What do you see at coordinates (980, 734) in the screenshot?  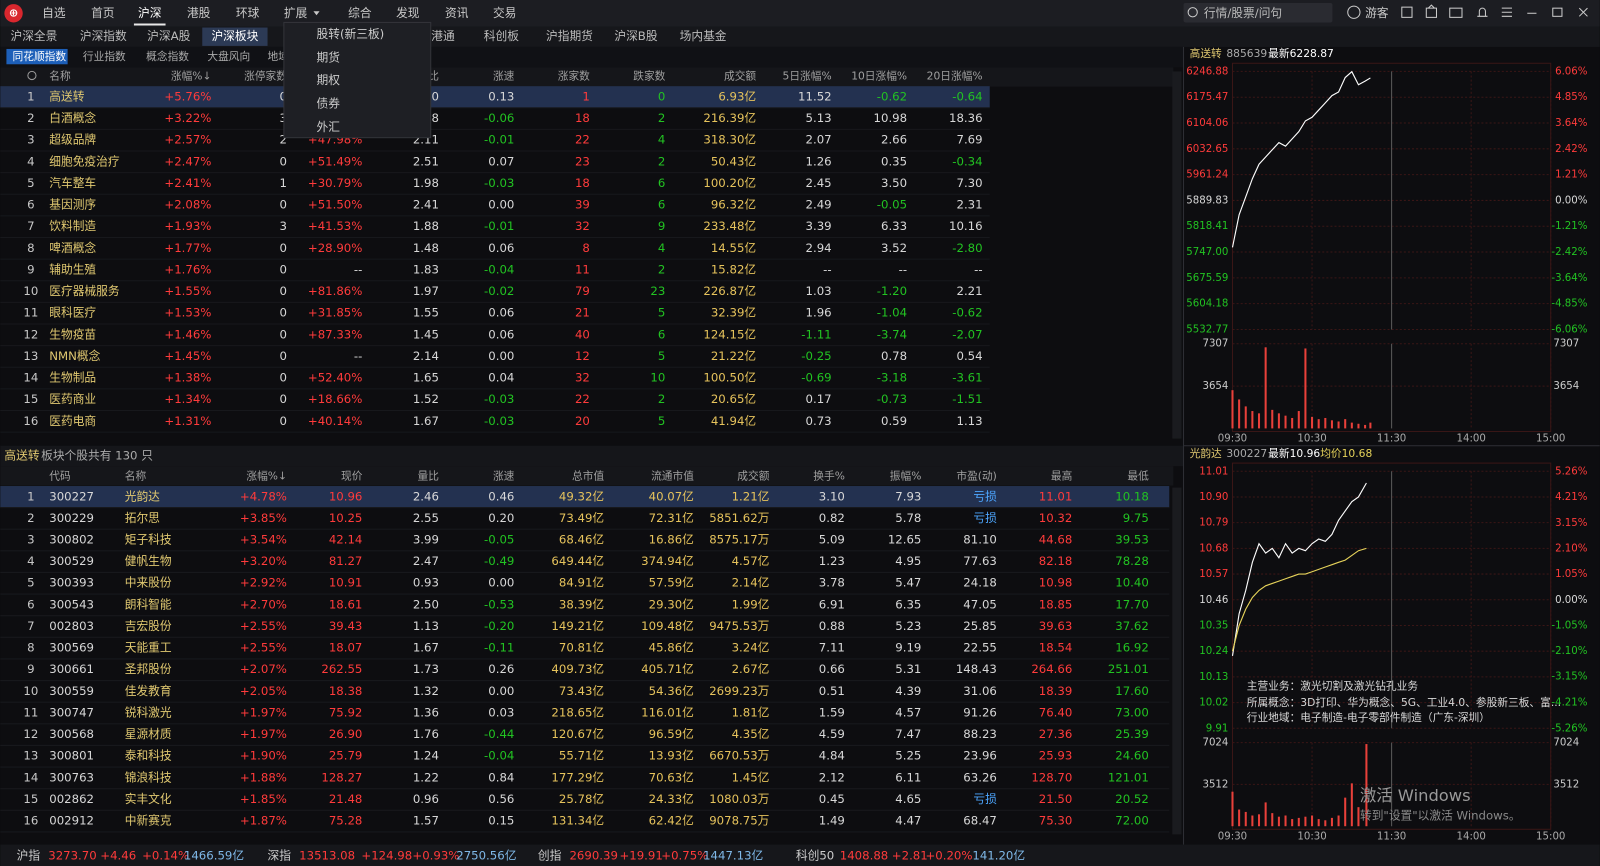 I see `table-cell: 88.23` at bounding box center [980, 734].